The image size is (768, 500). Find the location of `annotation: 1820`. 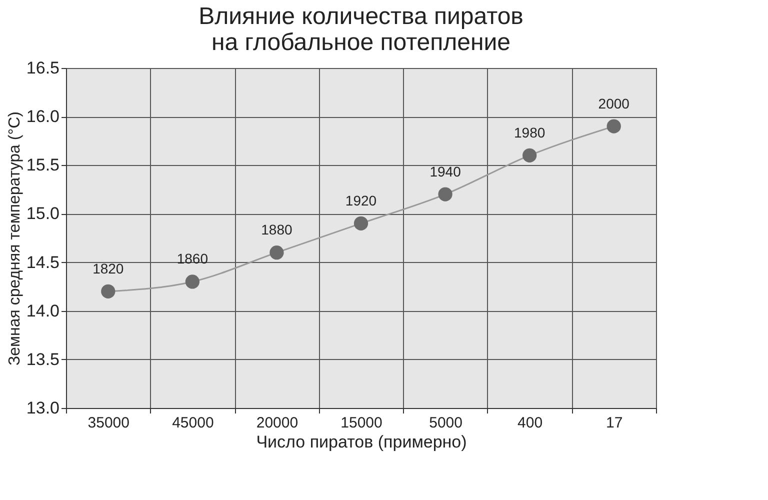

annotation: 1820 is located at coordinates (108, 268).